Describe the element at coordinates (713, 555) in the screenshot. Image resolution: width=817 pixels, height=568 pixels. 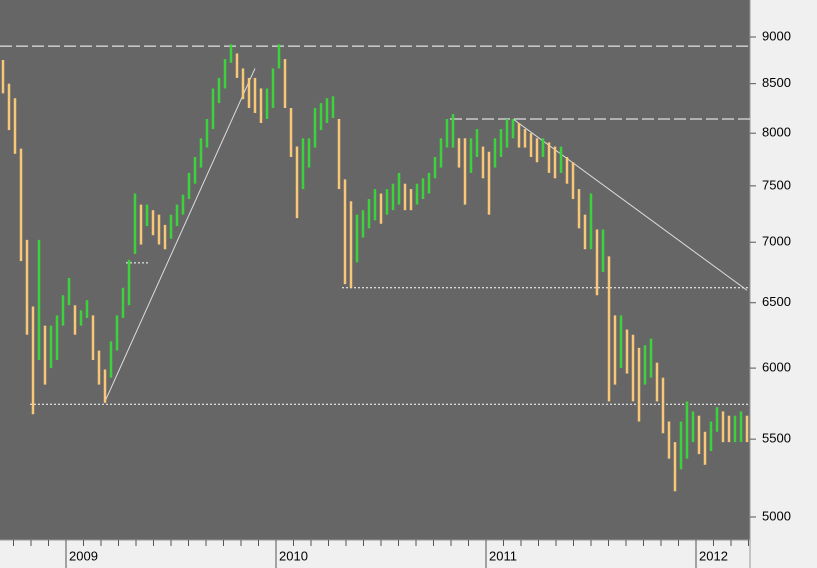
I see `x-tick-label: 2012` at that location.